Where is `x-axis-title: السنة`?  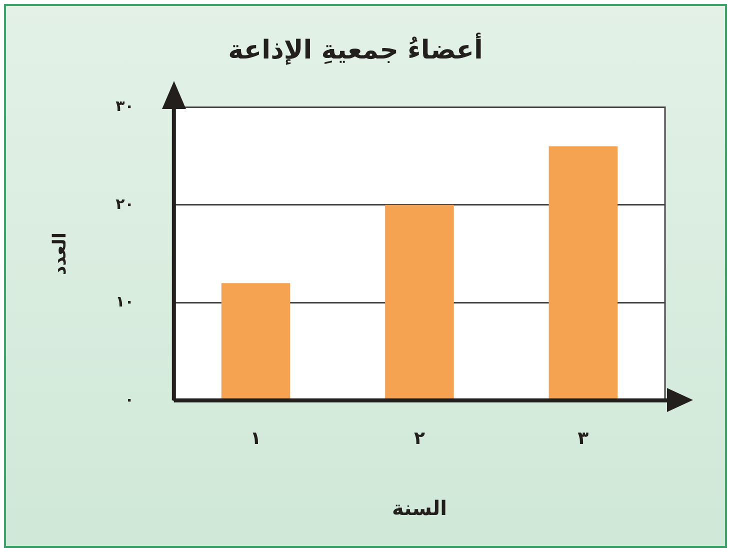
x-axis-title: السنة is located at coordinates (419, 508).